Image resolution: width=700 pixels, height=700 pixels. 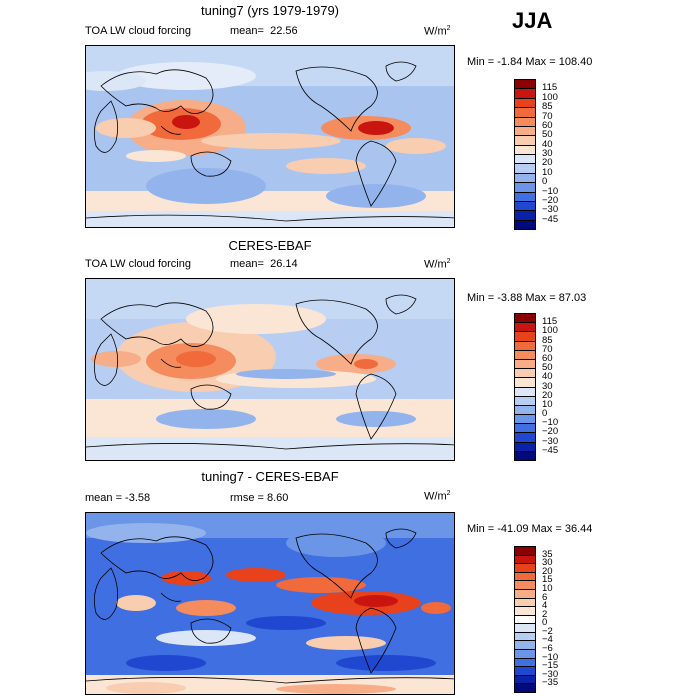 What do you see at coordinates (270, 603) in the screenshot?
I see `panel-3-map` at bounding box center [270, 603].